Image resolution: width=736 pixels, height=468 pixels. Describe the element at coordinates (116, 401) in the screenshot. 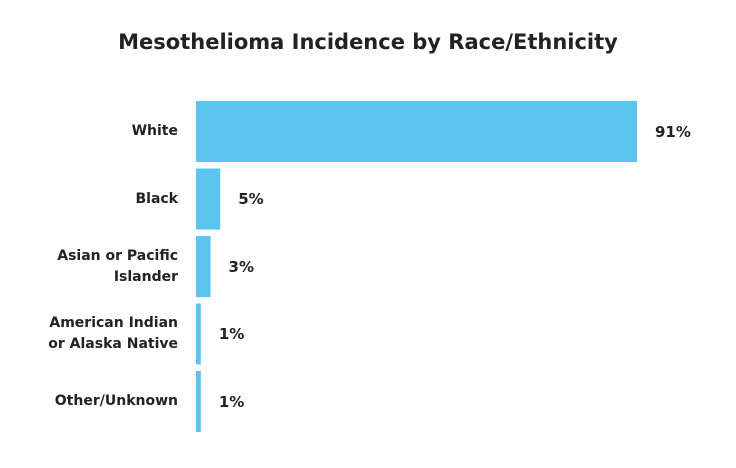

I see `category-label: Other/Unknown` at that location.